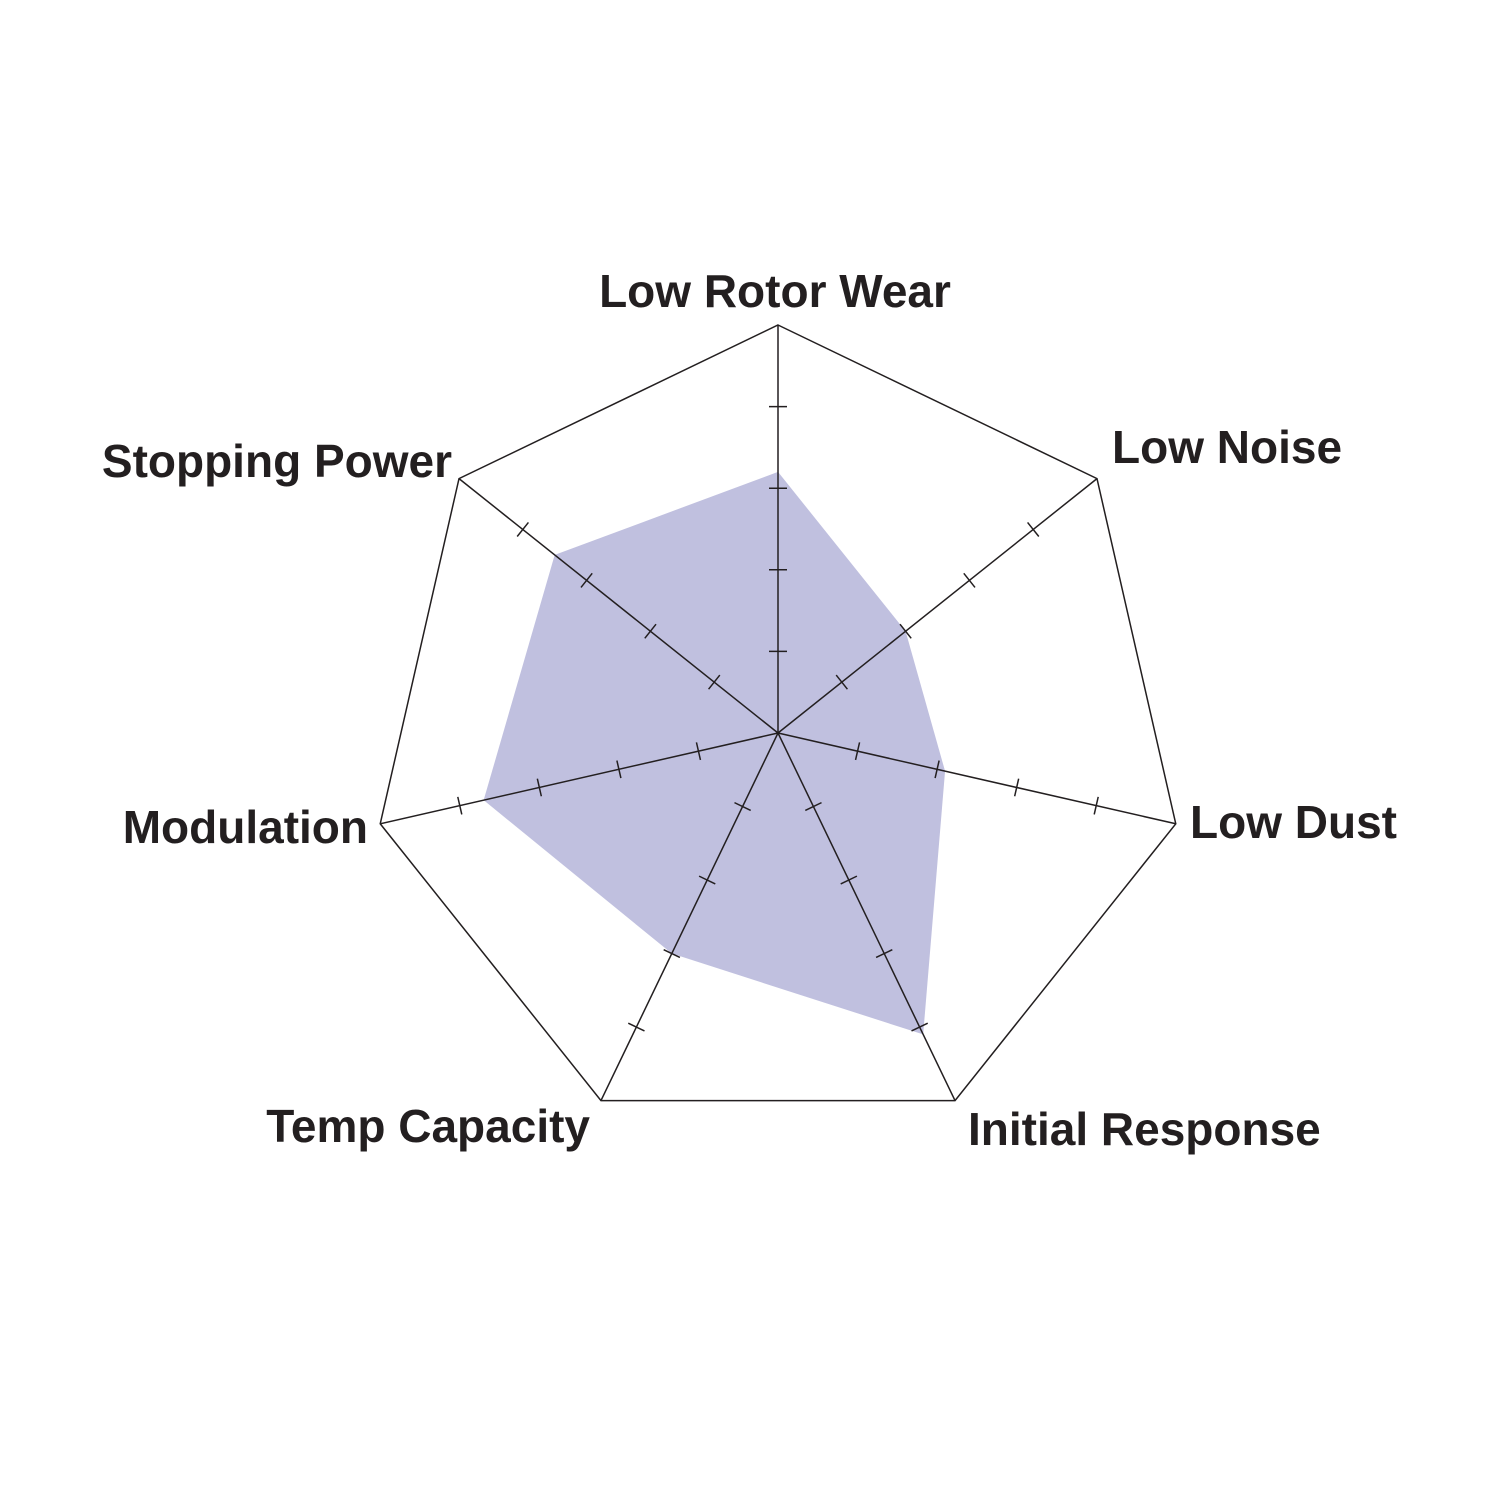 Image resolution: width=1500 pixels, height=1500 pixels. Describe the element at coordinates (245, 827) in the screenshot. I see `axis-label: Modulation` at that location.